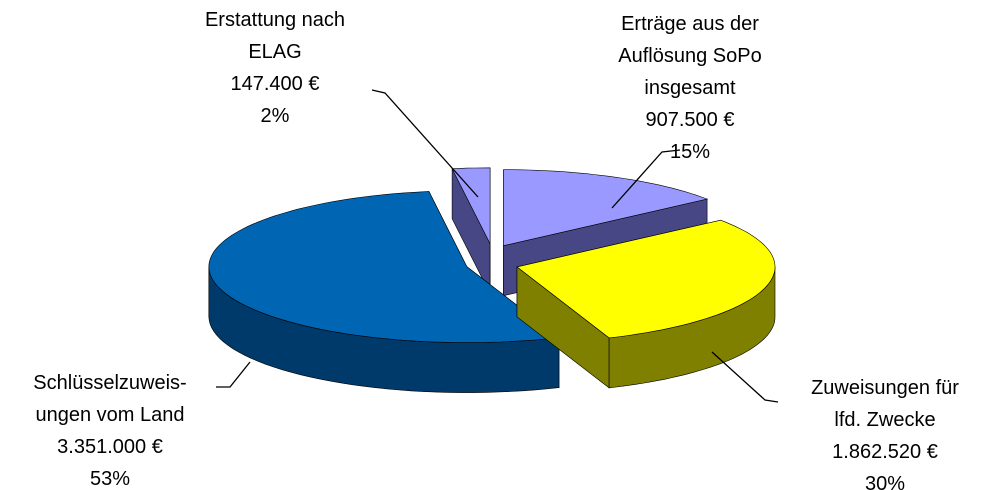  Describe the element at coordinates (690, 120) in the screenshot. I see `value-label: 907.500 €` at that location.